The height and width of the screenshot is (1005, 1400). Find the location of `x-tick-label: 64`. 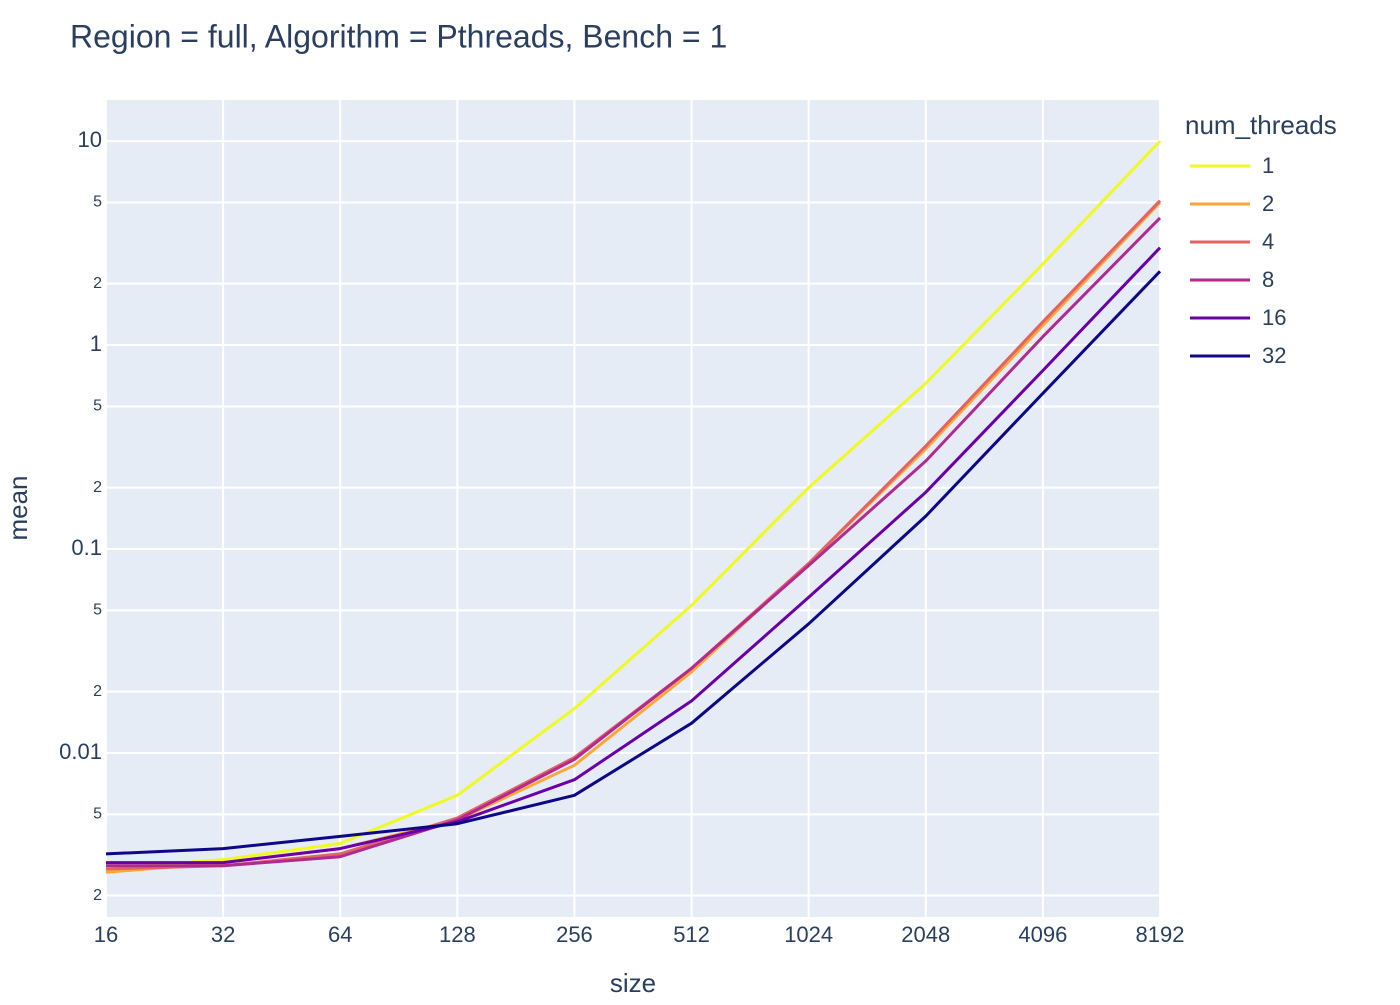

x-tick-label: 64 is located at coordinates (340, 934).